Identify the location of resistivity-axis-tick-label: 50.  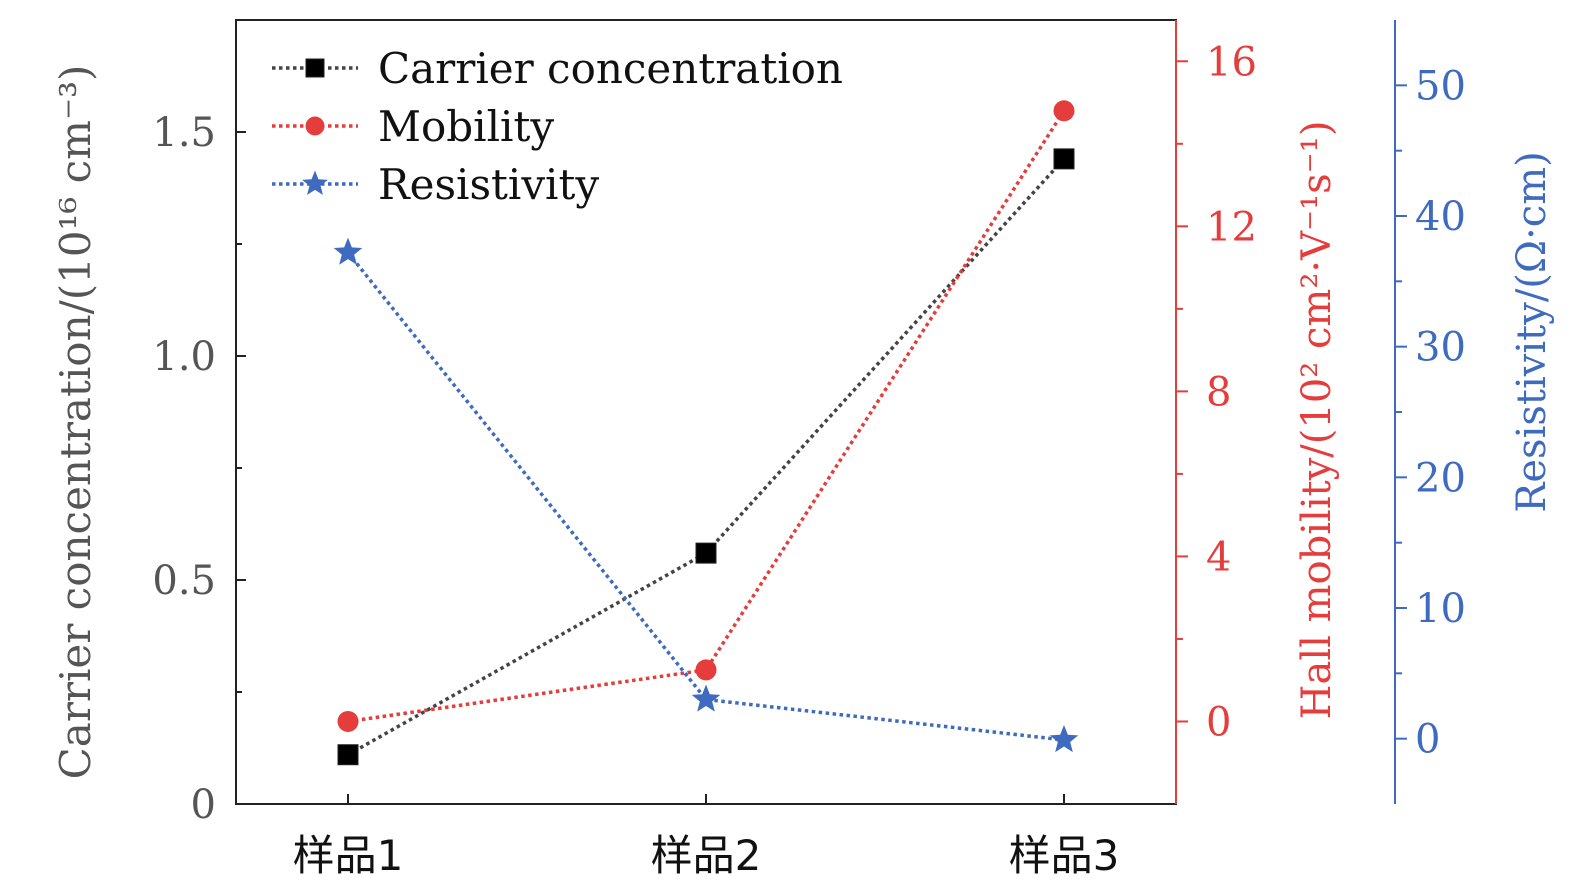
(1440, 86).